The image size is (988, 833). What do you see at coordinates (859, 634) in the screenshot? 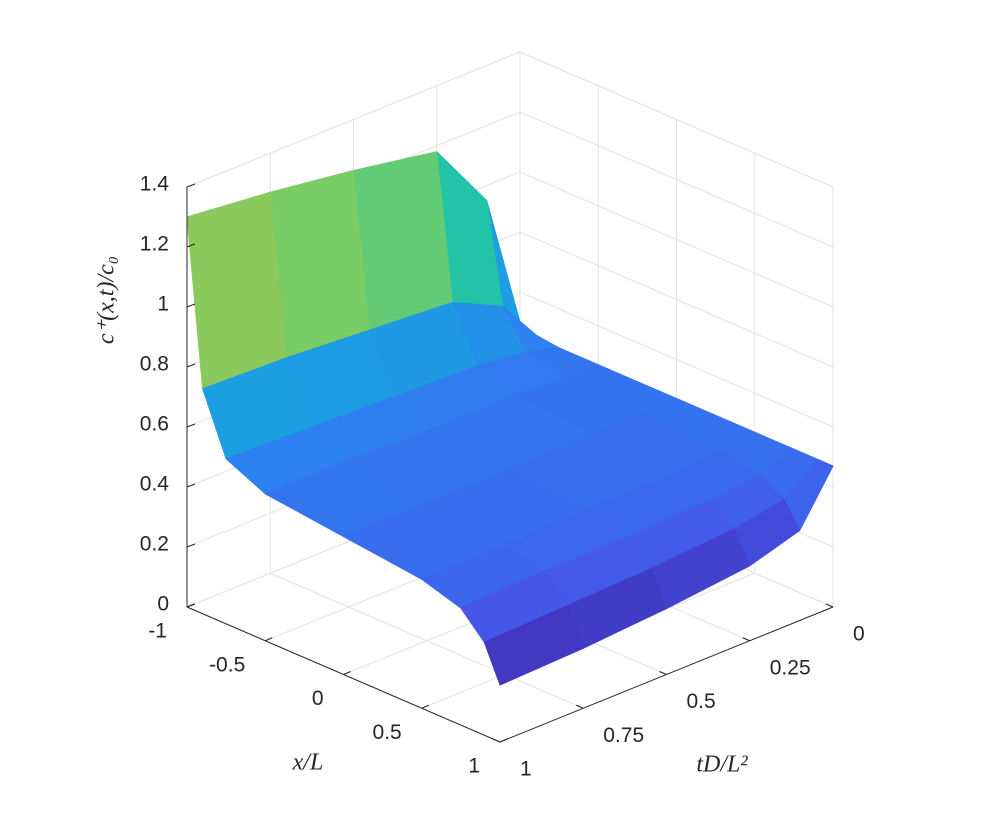
I see `y-tick-label: 0` at bounding box center [859, 634].